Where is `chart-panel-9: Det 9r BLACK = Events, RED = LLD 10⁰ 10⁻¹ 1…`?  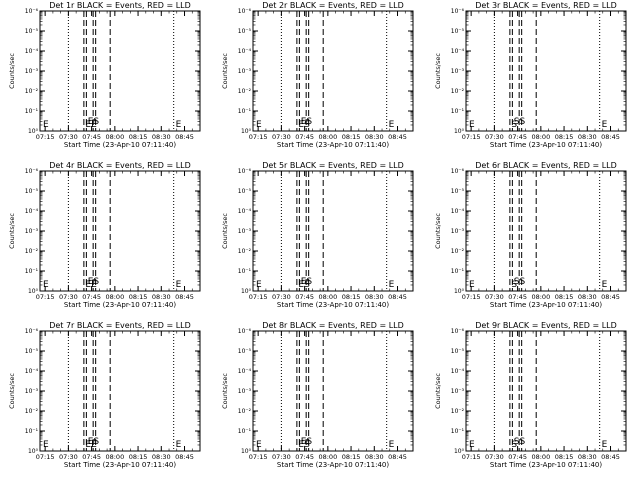
chart-panel-9: Det 9r BLACK = Events, RED = LLD 10⁰ 10⁻¹ 1… is located at coordinates (530, 395).